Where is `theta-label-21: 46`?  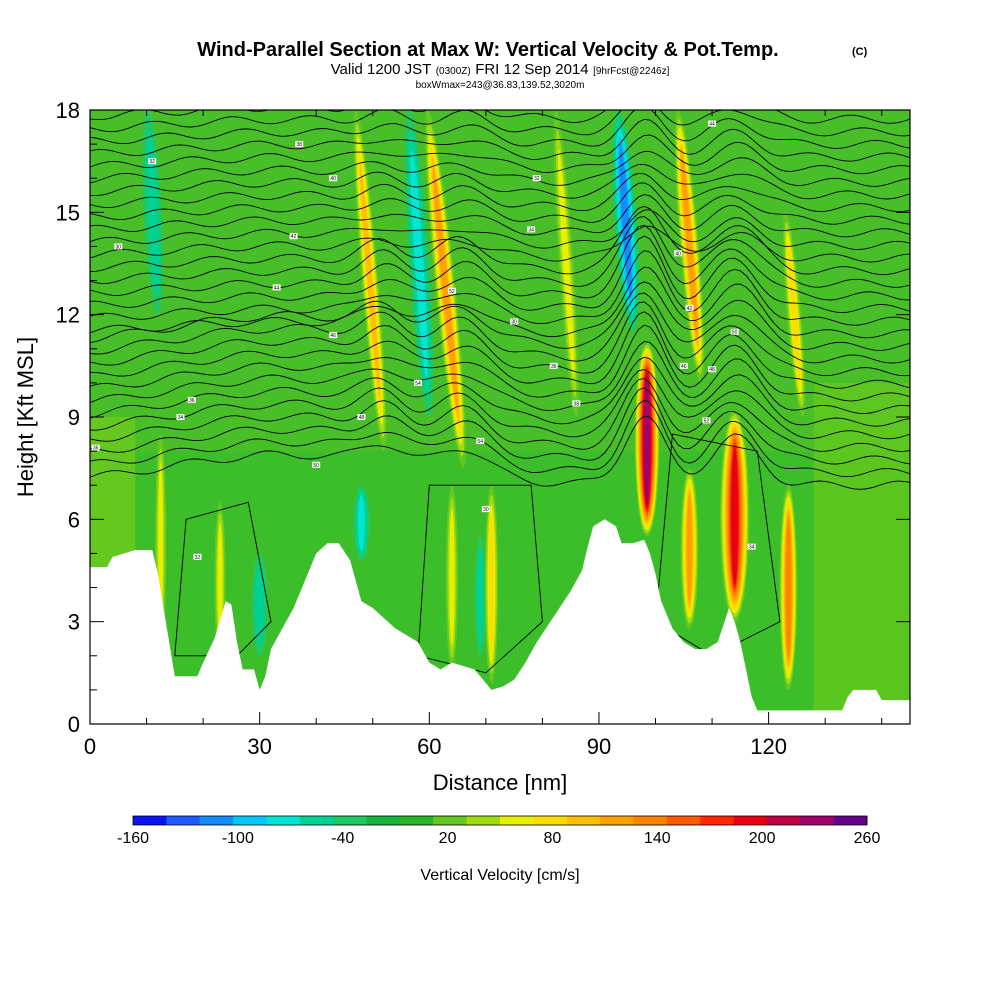
theta-label-21: 46 is located at coordinates (684, 367).